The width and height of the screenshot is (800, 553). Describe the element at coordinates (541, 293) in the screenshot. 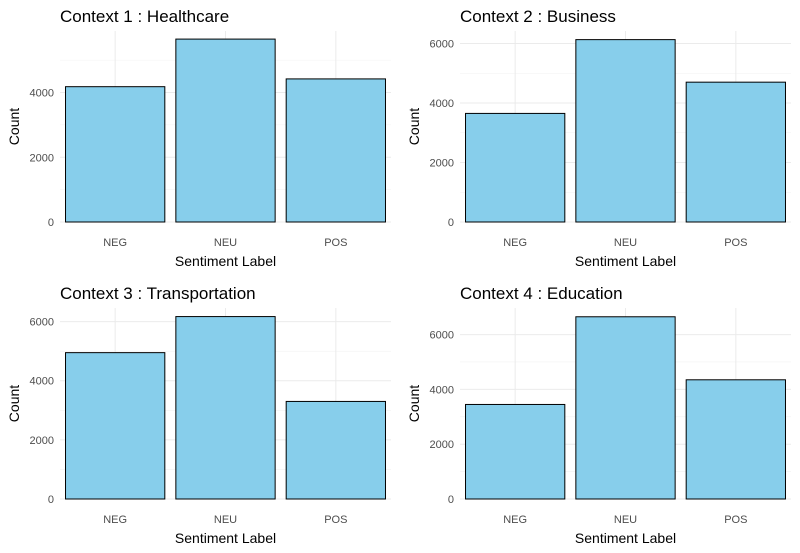

I see `chart-title: Context 4 : Education` at that location.